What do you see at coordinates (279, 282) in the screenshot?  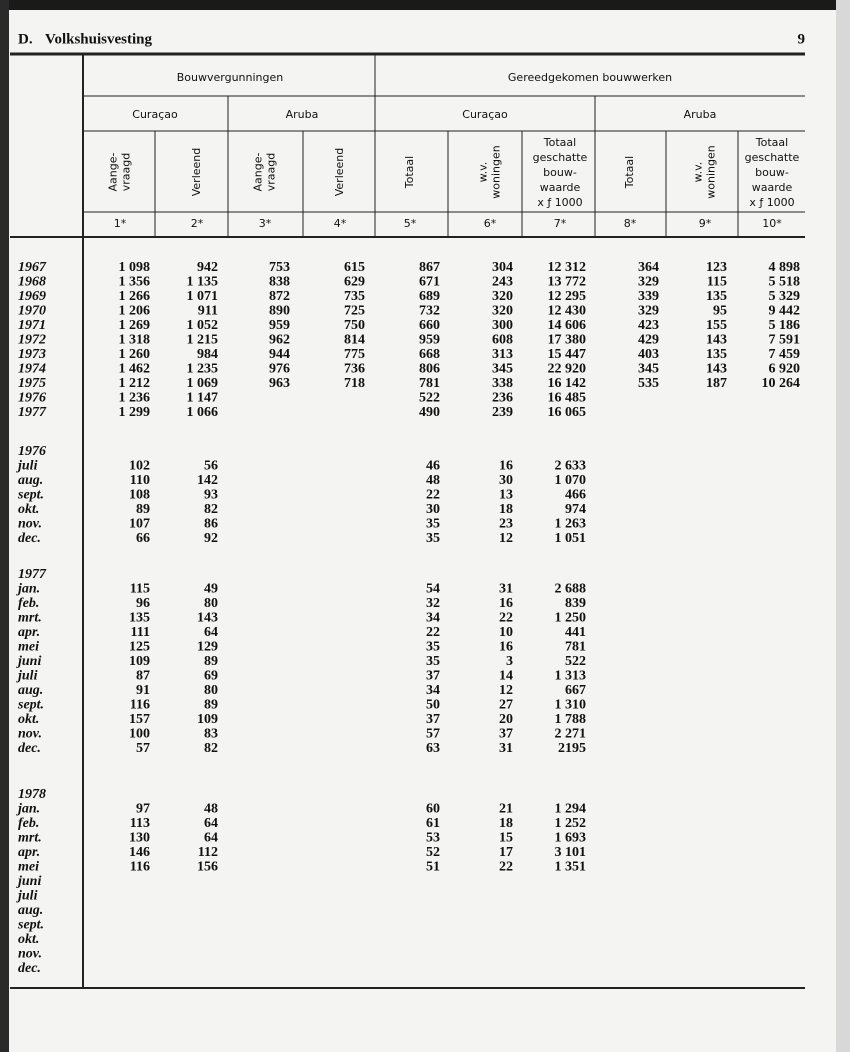 I see `cell: 838` at bounding box center [279, 282].